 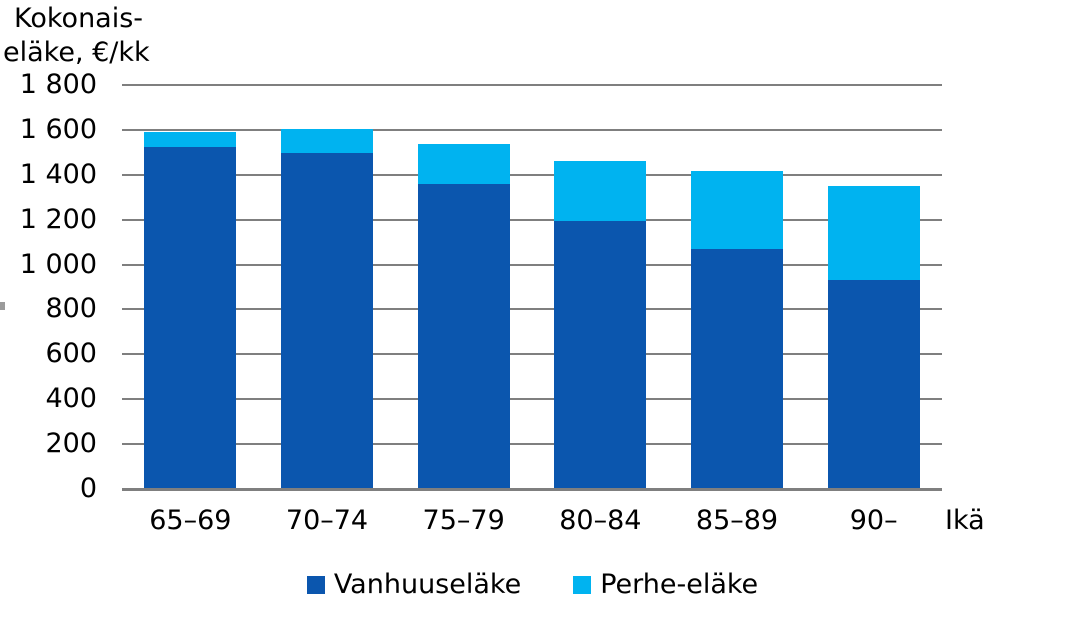 I want to click on legend-swatch-perhe-elake, so click(x=582, y=584).